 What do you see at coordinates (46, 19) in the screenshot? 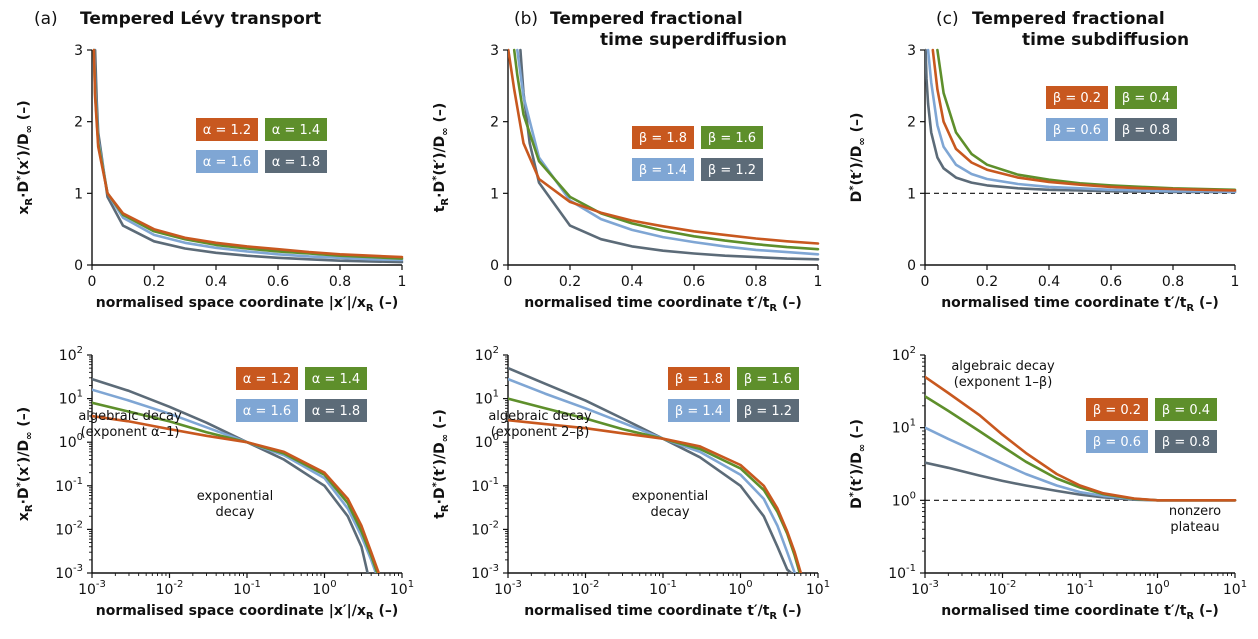
I see `panel-letter: (a)` at bounding box center [46, 19].